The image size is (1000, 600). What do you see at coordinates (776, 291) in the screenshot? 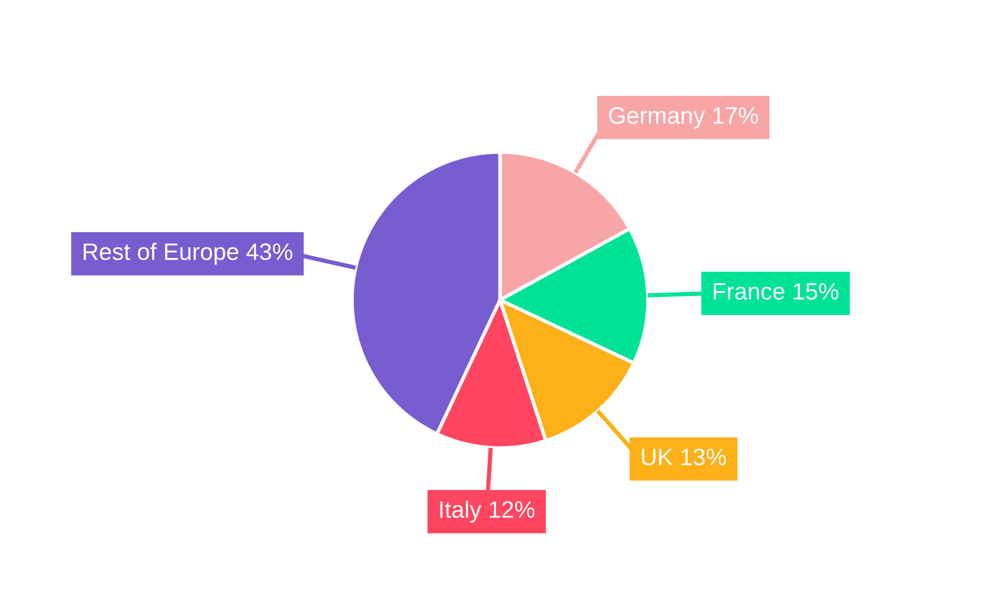
I see `slice-label: France 15%` at bounding box center [776, 291].